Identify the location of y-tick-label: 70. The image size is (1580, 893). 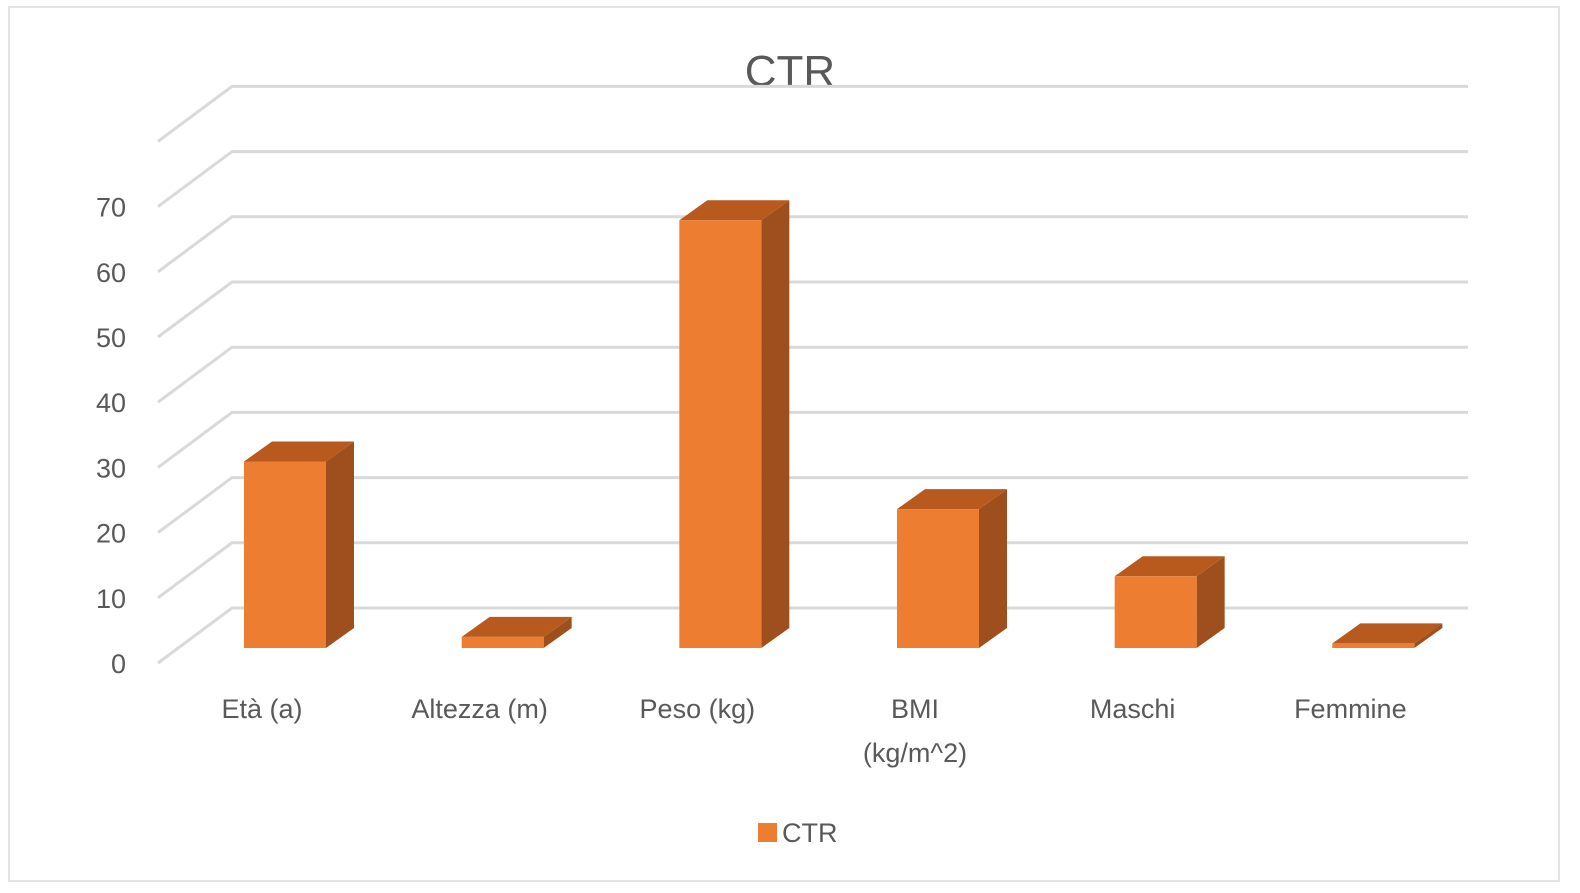
(111, 208).